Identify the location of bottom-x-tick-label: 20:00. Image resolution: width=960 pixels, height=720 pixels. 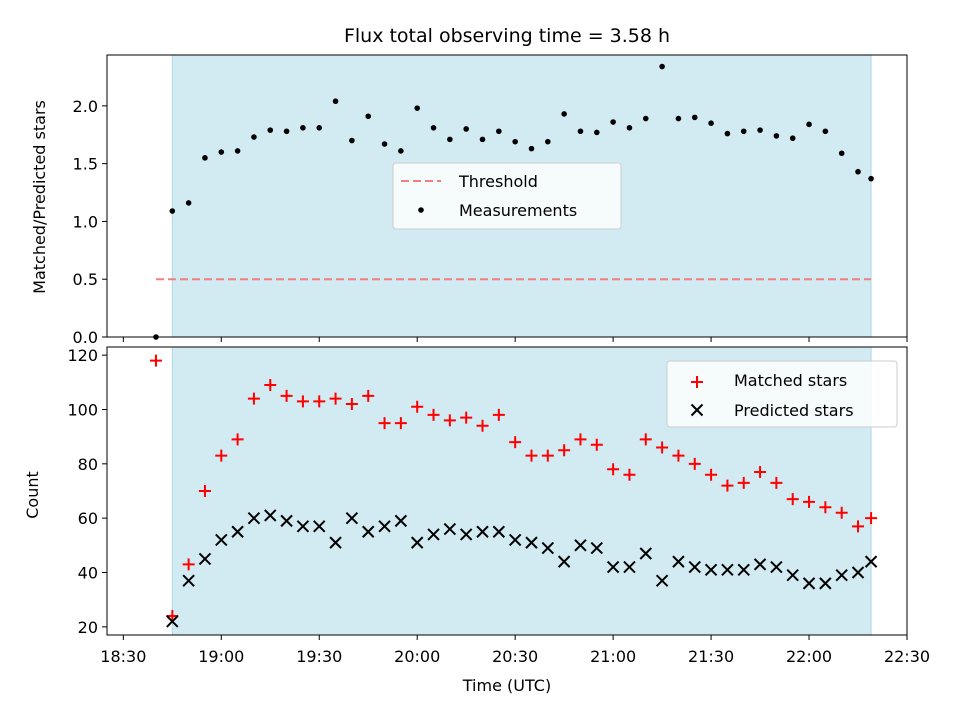
(417, 656).